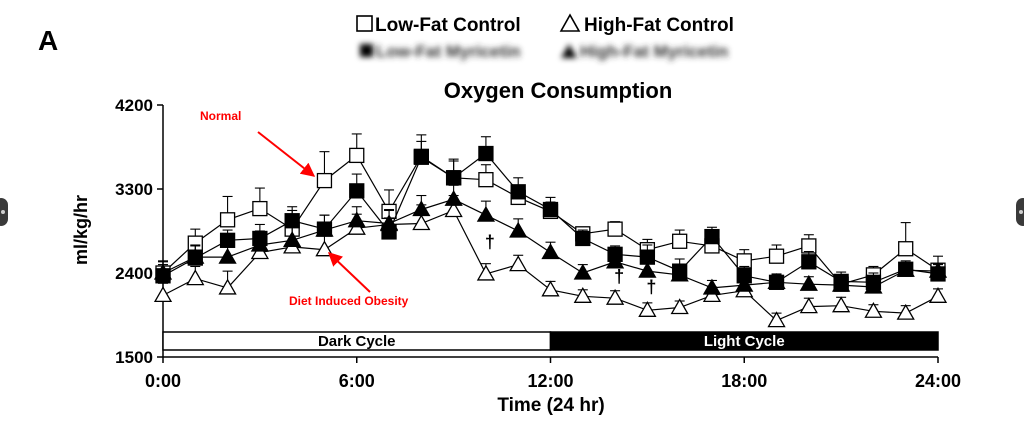  What do you see at coordinates (448, 51) in the screenshot?
I see `legend-label-low-fat-myricetin: Low-Fat Myricetin` at bounding box center [448, 51].